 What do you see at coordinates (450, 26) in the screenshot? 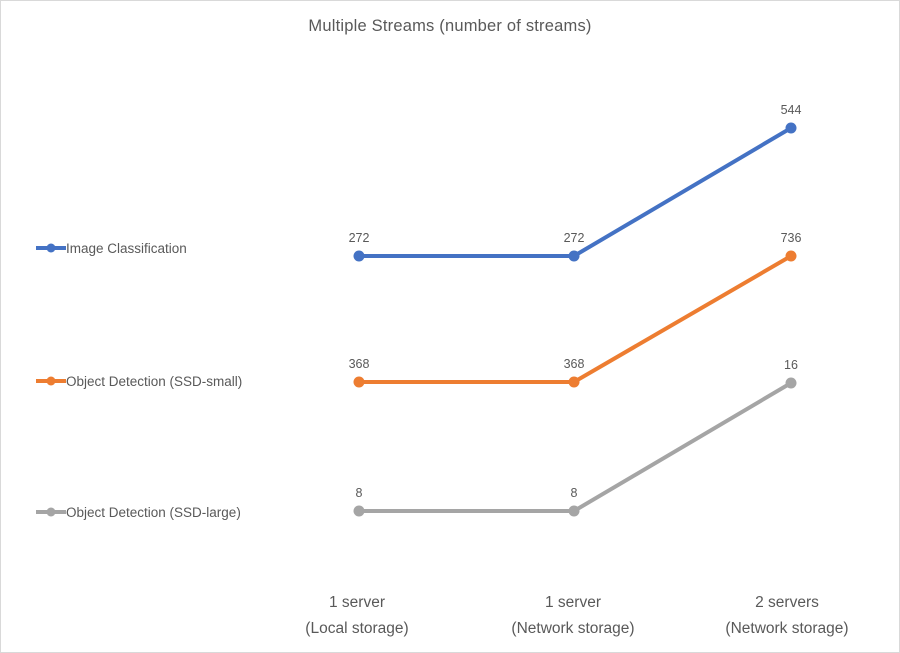
I see `chart-title: Multiple Streams (number of streams)` at bounding box center [450, 26].